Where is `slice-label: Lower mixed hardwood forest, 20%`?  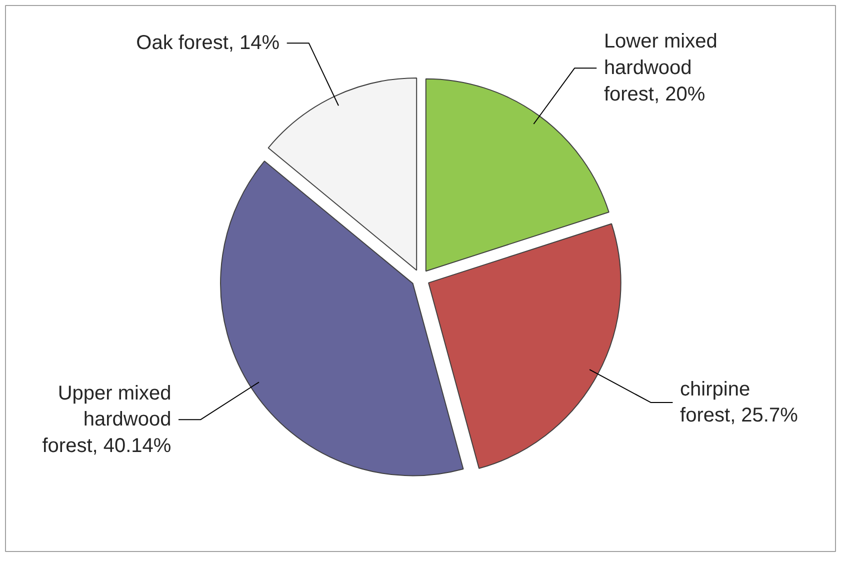
slice-label: Lower mixed hardwood forest, 20% is located at coordinates (661, 68).